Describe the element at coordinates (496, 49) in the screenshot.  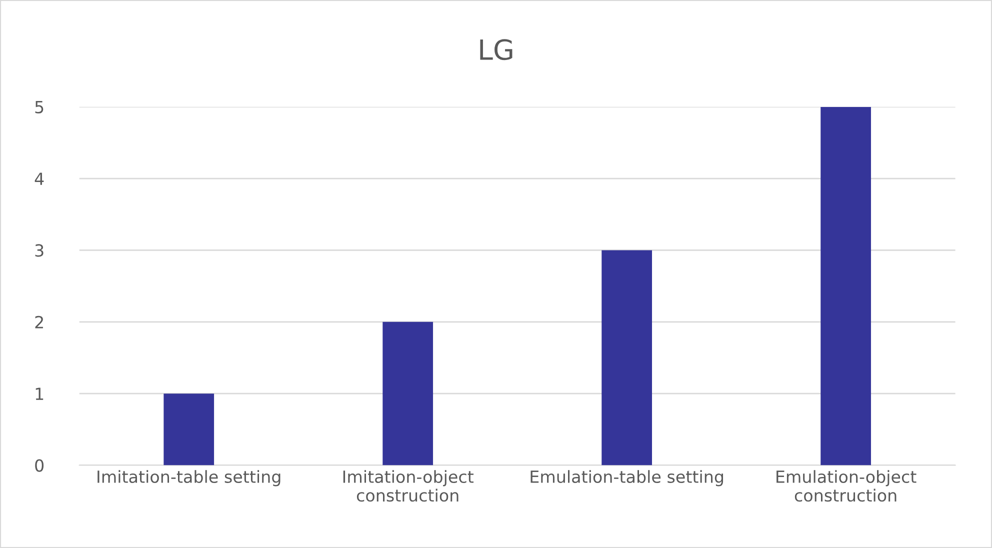
I see `chart-title: LG` at that location.